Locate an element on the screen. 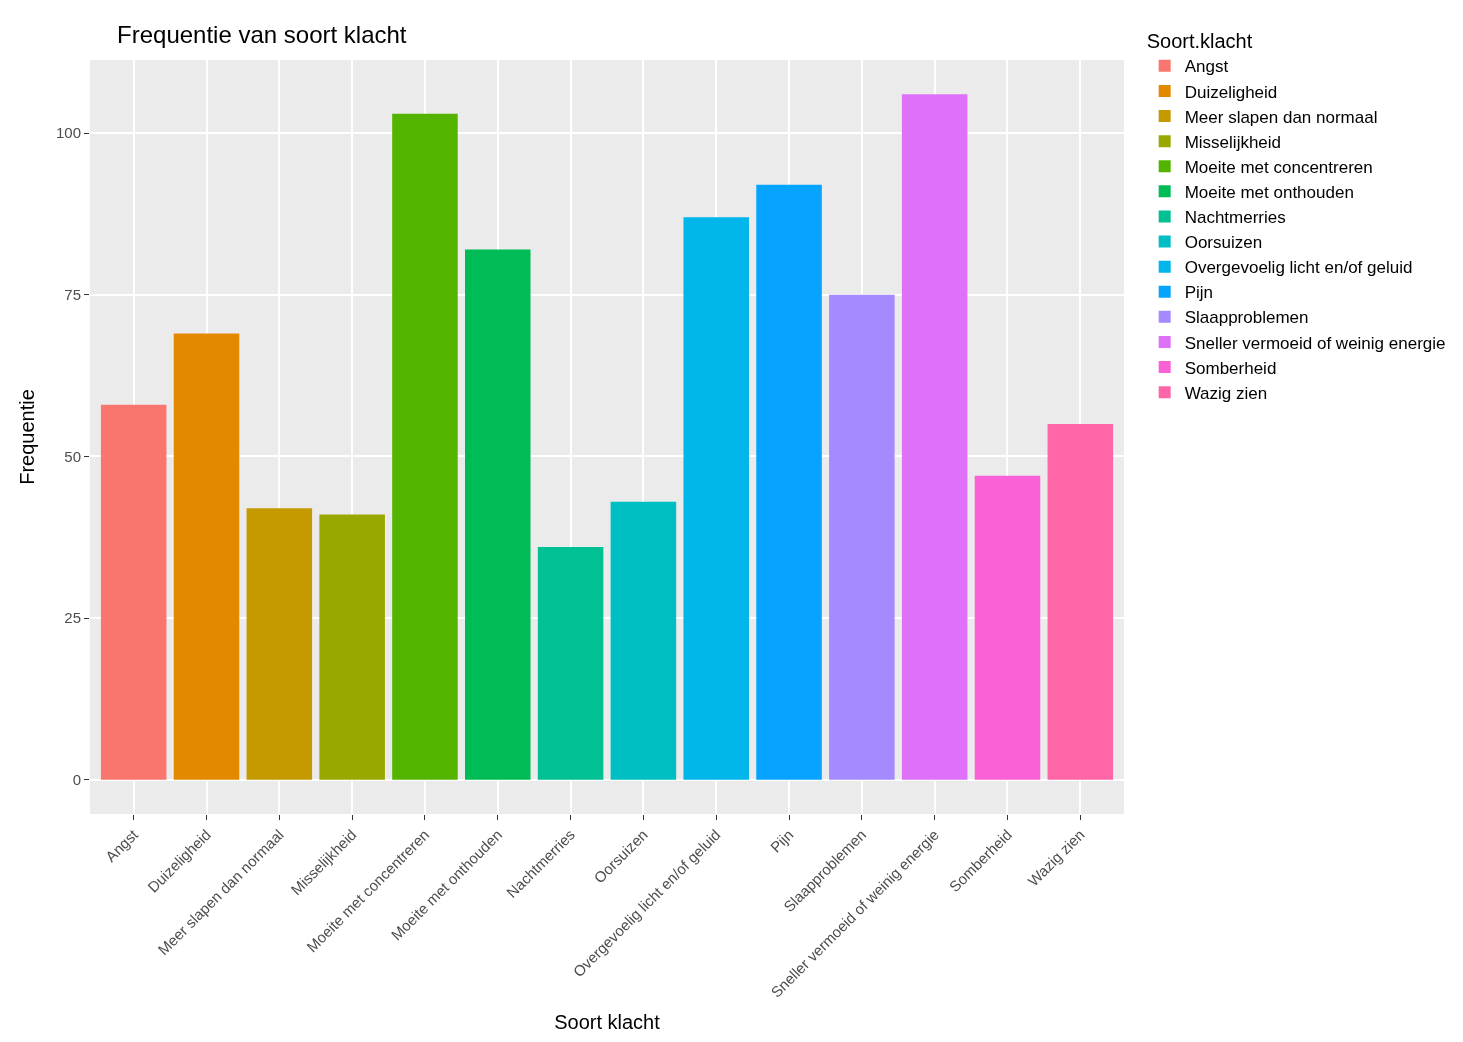  y-tick-label: 25 is located at coordinates (72, 618).